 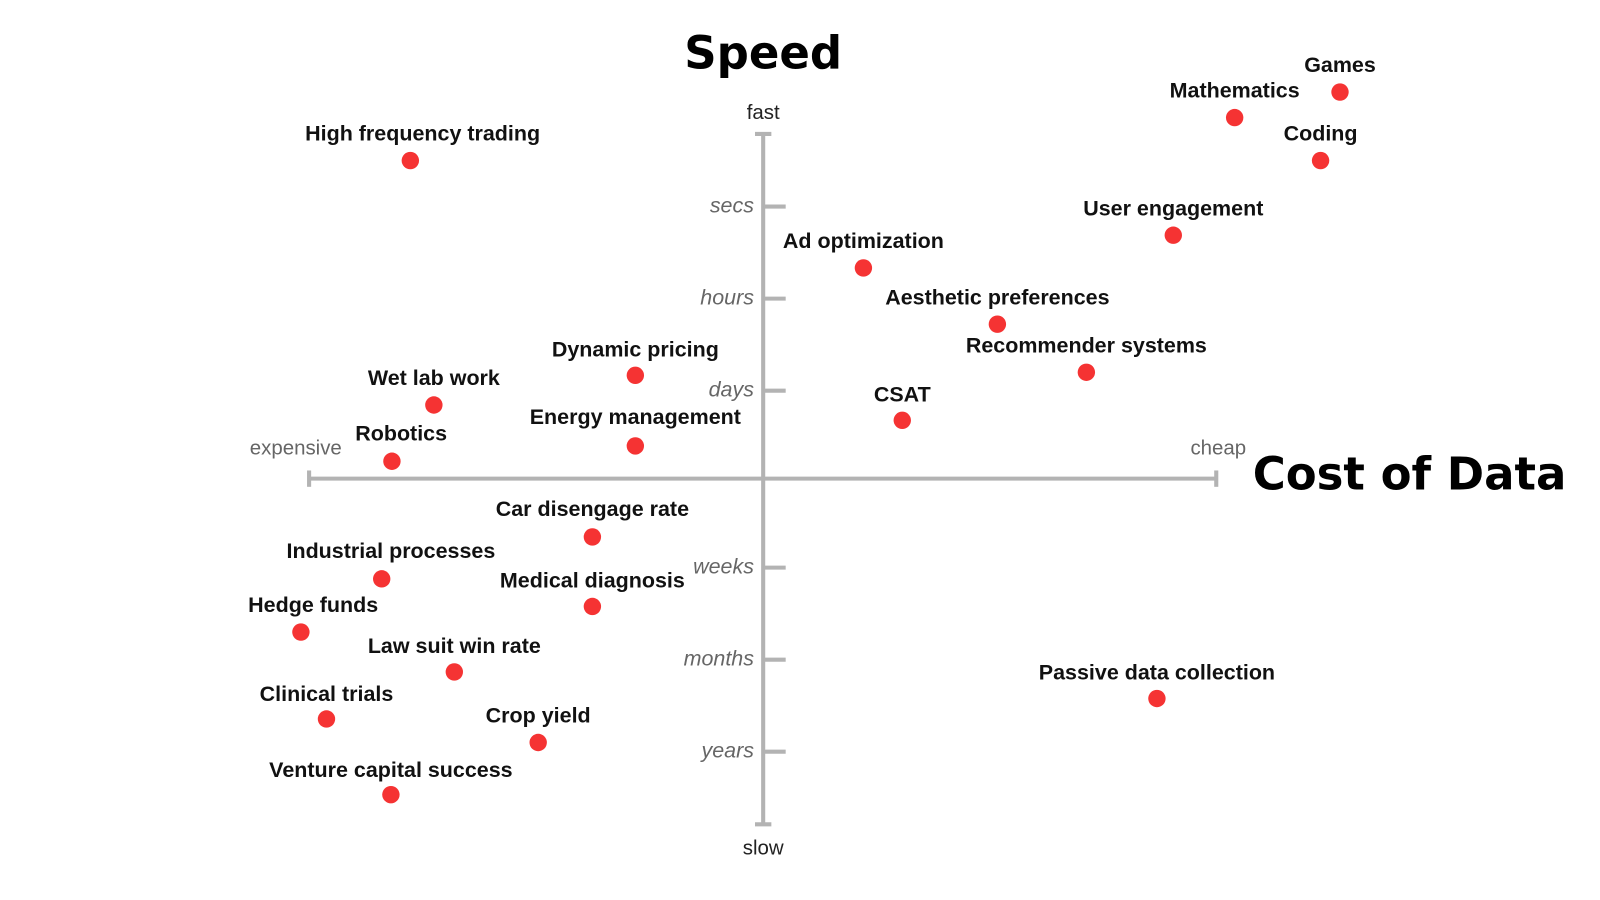 I want to click on tick-label: weeks, so click(x=723, y=566).